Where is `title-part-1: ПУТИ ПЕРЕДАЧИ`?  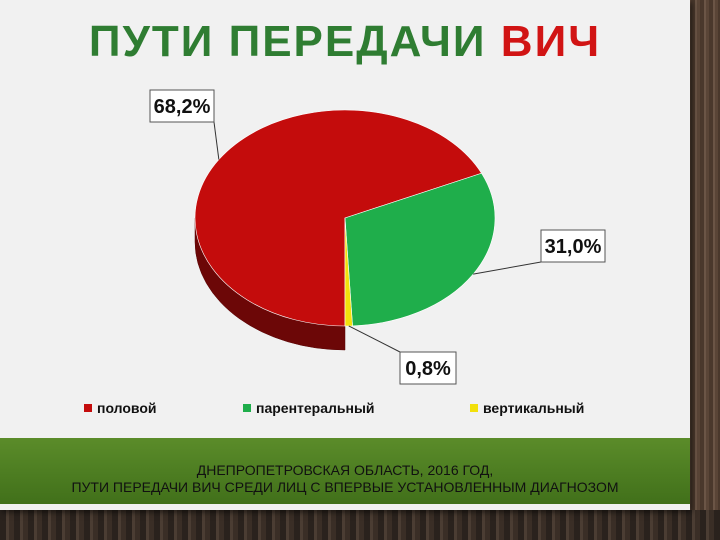
title-part-1: ПУТИ ПЕРЕДАЧИ is located at coordinates (287, 41).